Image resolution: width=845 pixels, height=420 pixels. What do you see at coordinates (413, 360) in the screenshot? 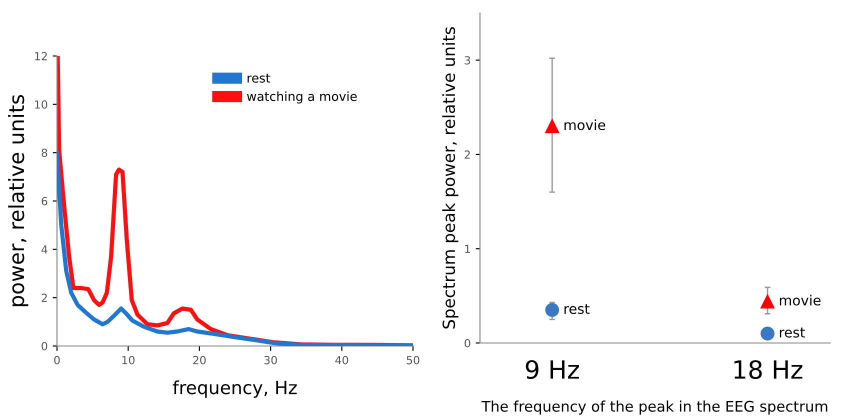
I see `x-tick-label: 50` at bounding box center [413, 360].